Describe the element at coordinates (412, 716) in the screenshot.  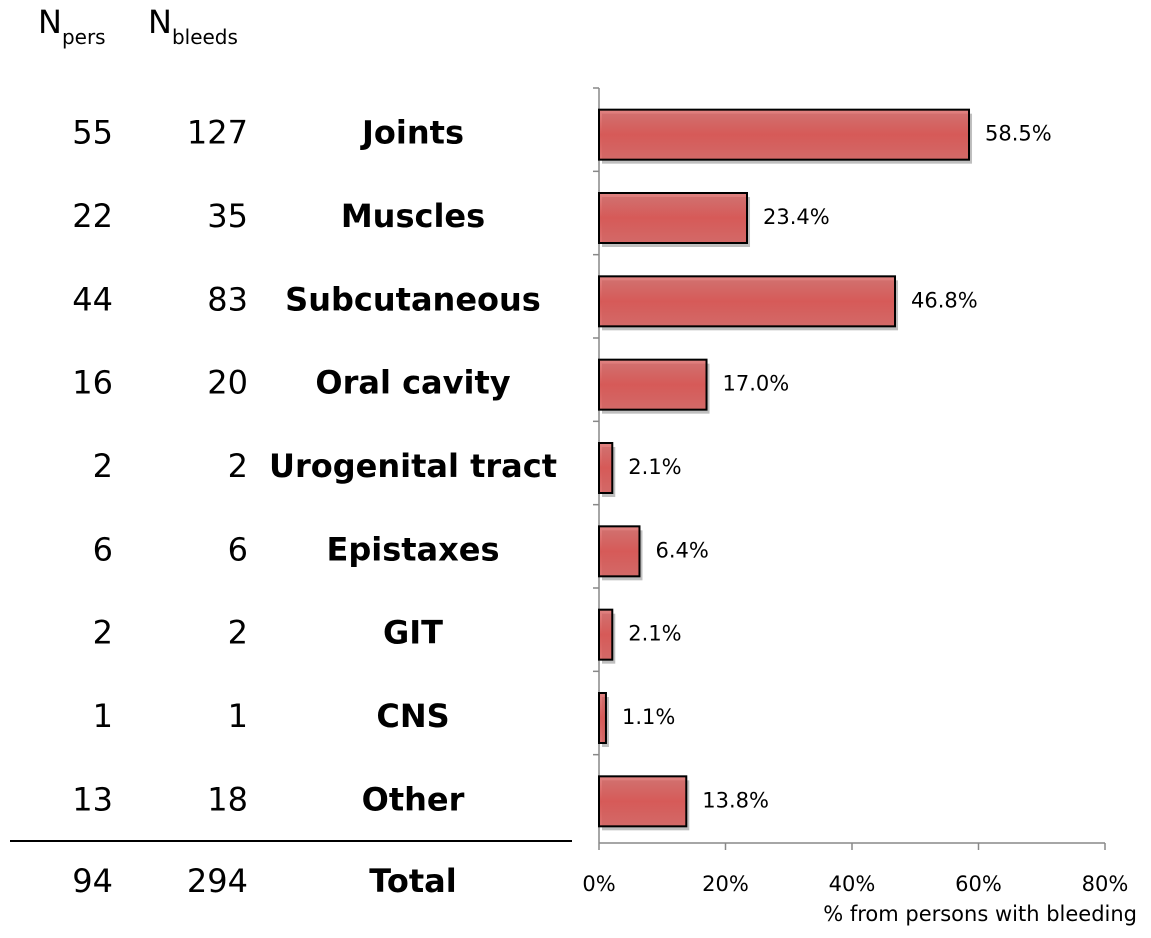
I see `category-label: CNS` at that location.